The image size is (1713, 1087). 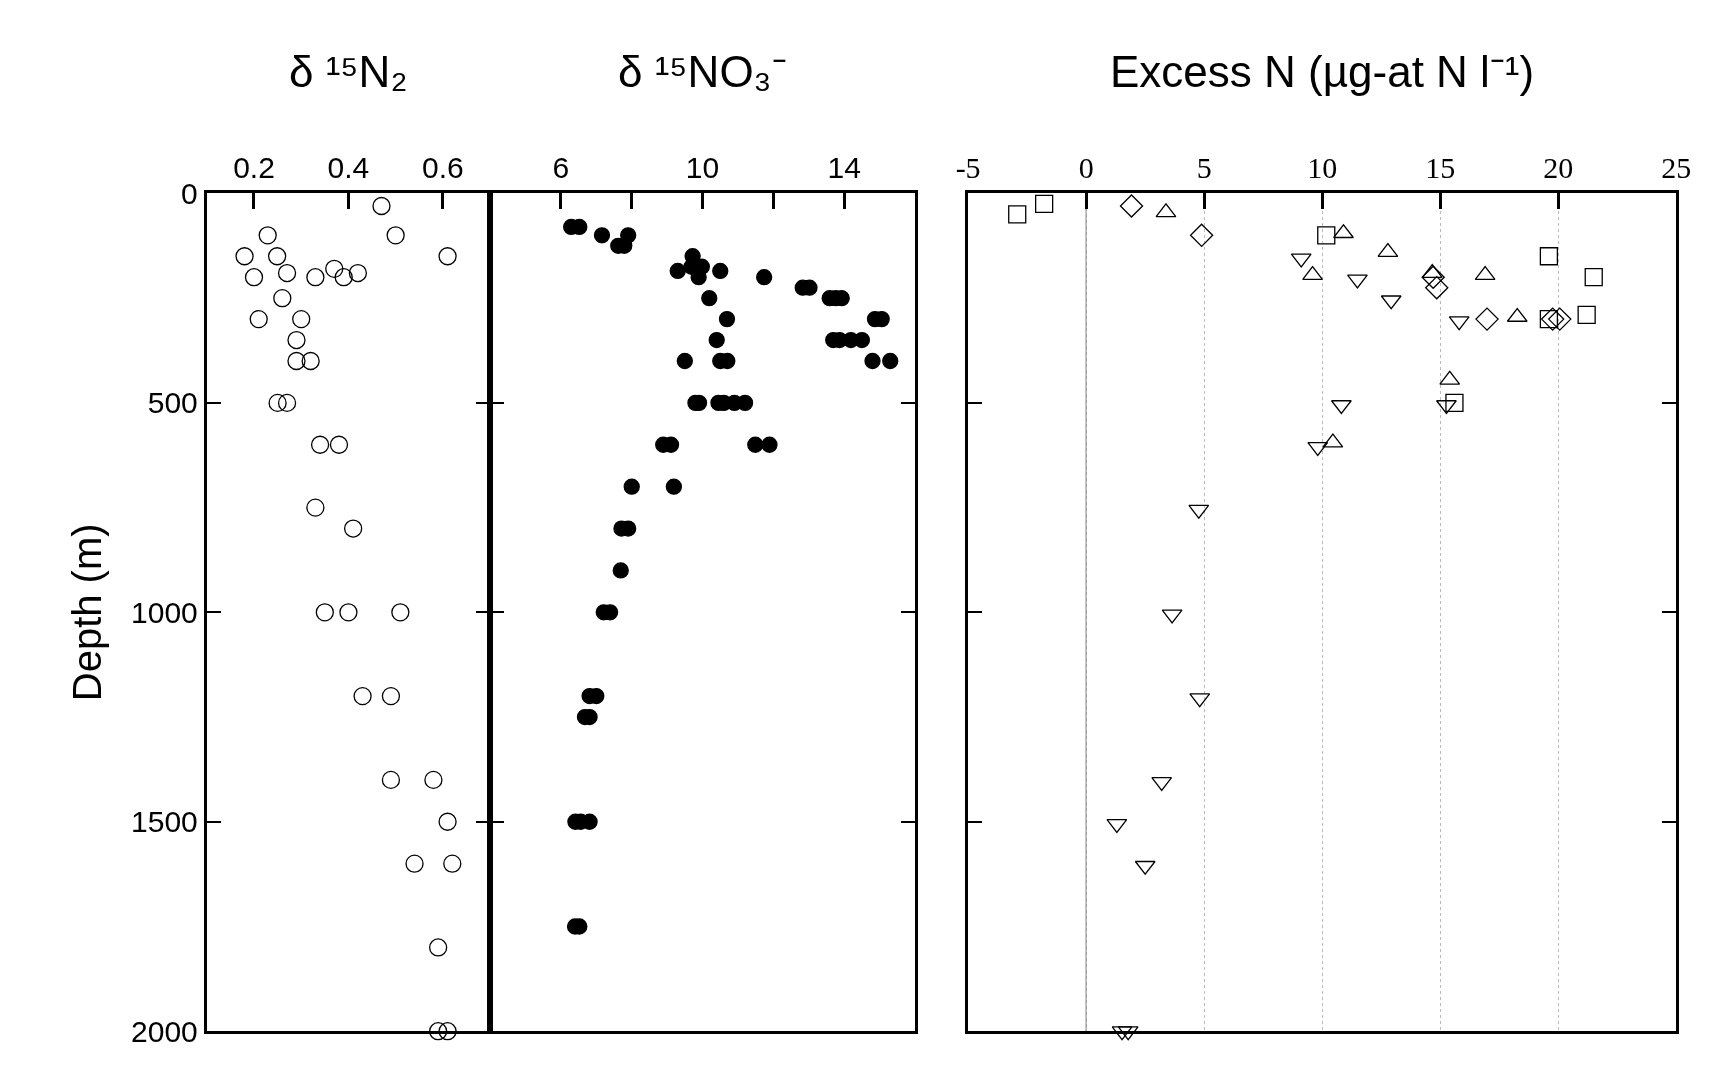 I want to click on x-tick-label: 14, so click(x=844, y=168).